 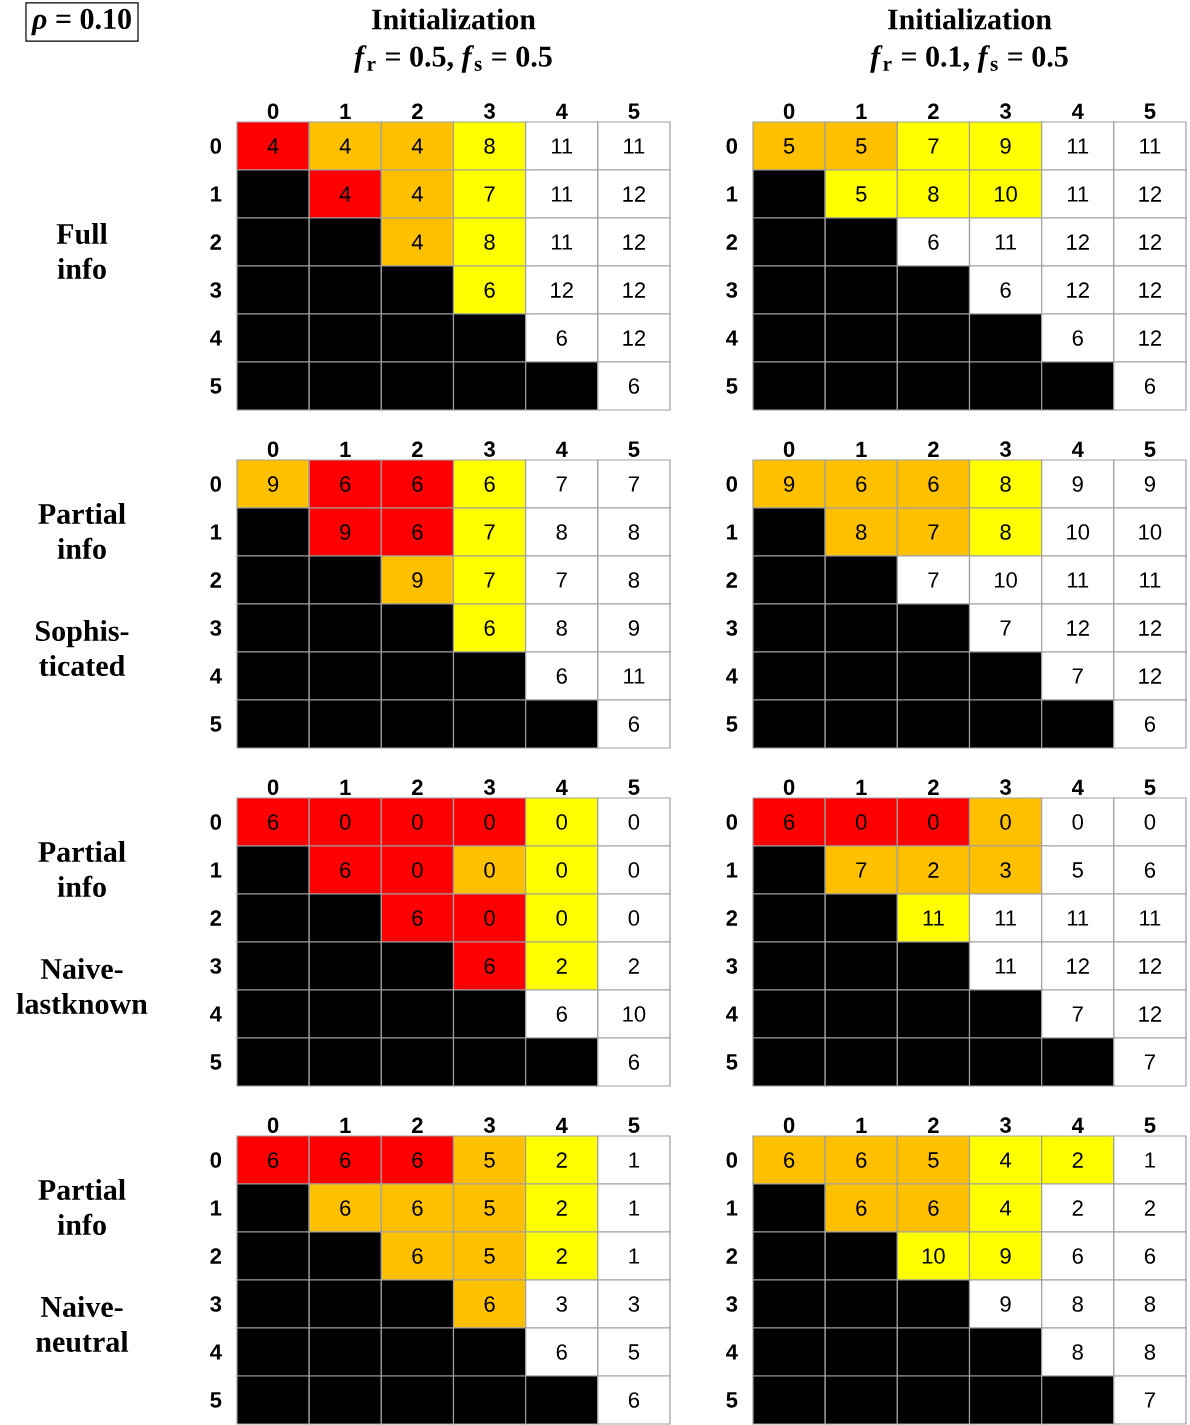 I want to click on x-tick-label: 2, so click(x=417, y=787).